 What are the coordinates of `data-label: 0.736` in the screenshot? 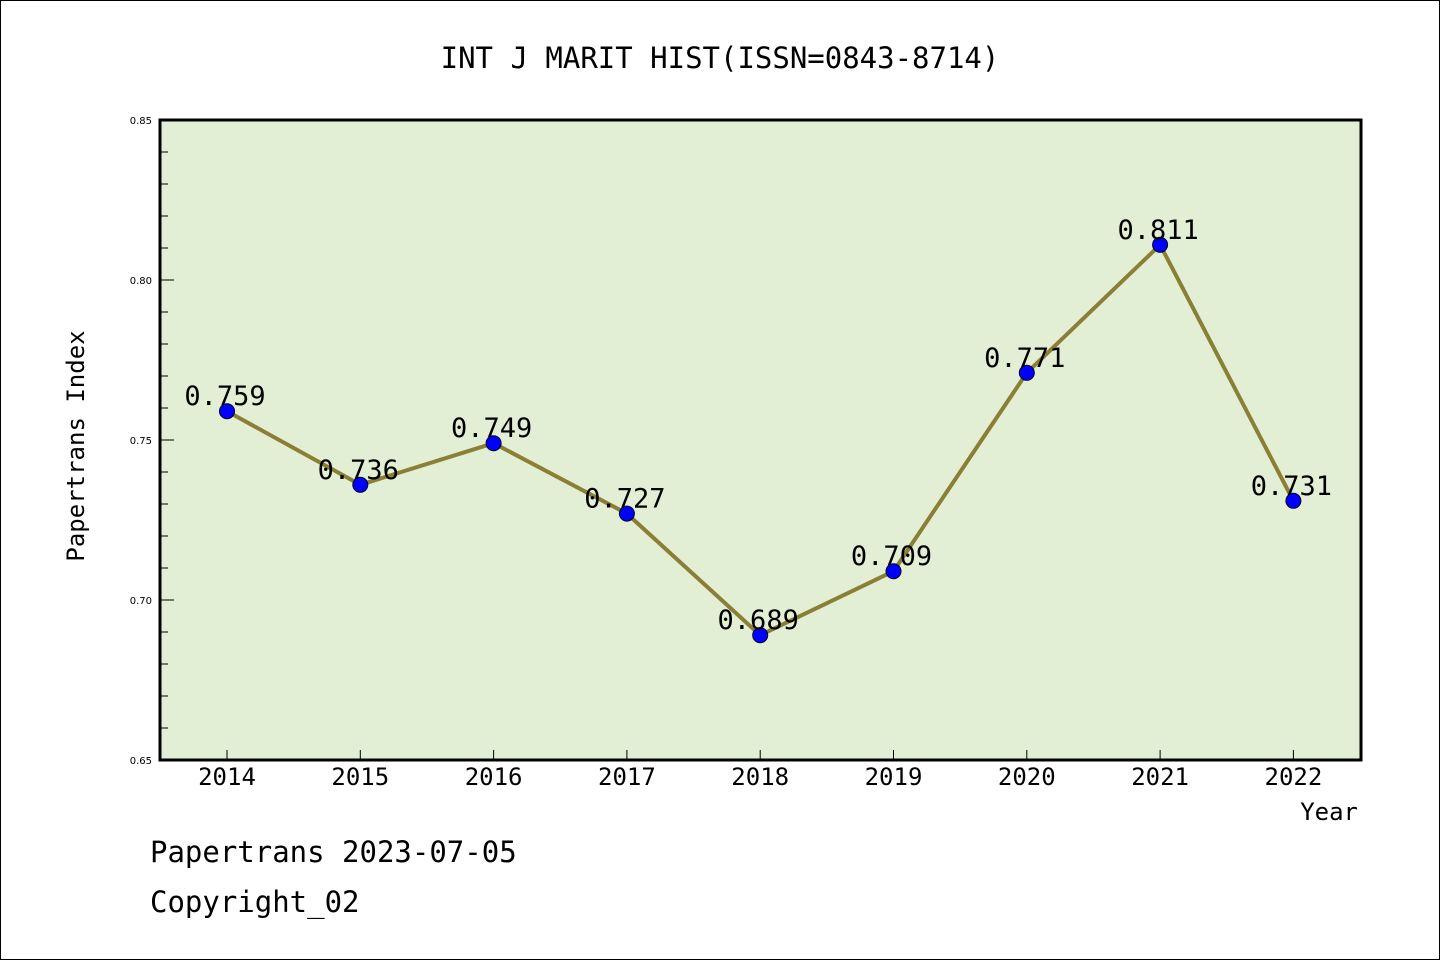 It's located at (358, 470).